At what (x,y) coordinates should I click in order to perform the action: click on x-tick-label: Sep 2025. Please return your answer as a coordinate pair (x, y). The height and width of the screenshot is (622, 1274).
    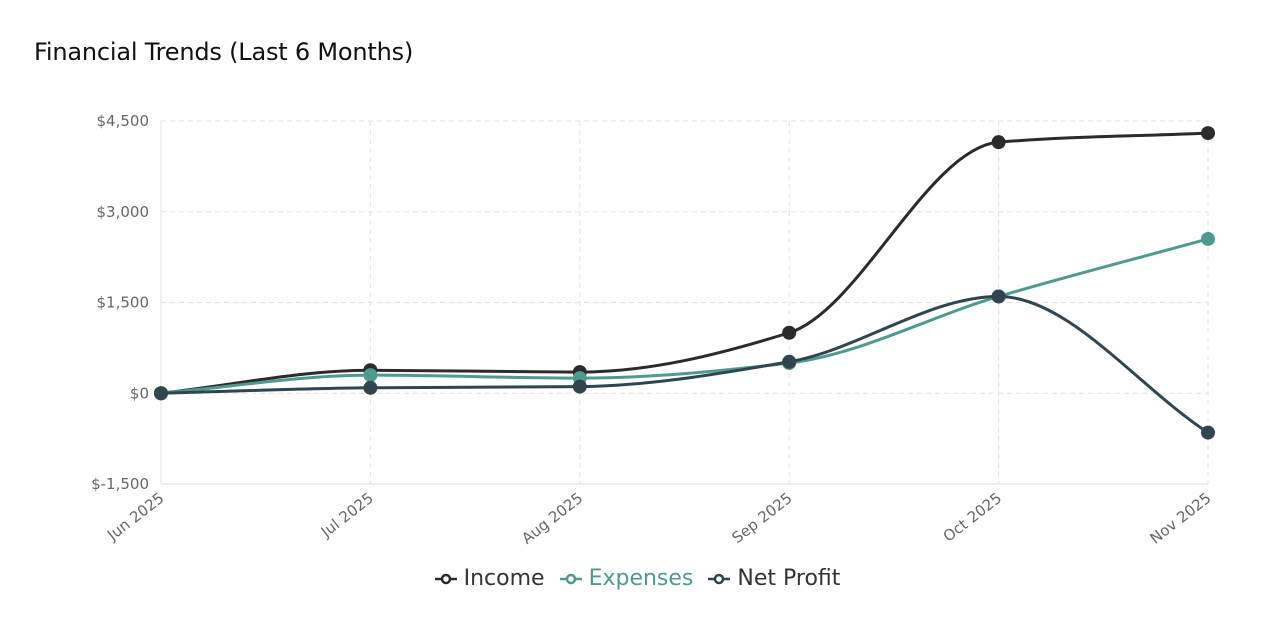
    Looking at the image, I should click on (761, 518).